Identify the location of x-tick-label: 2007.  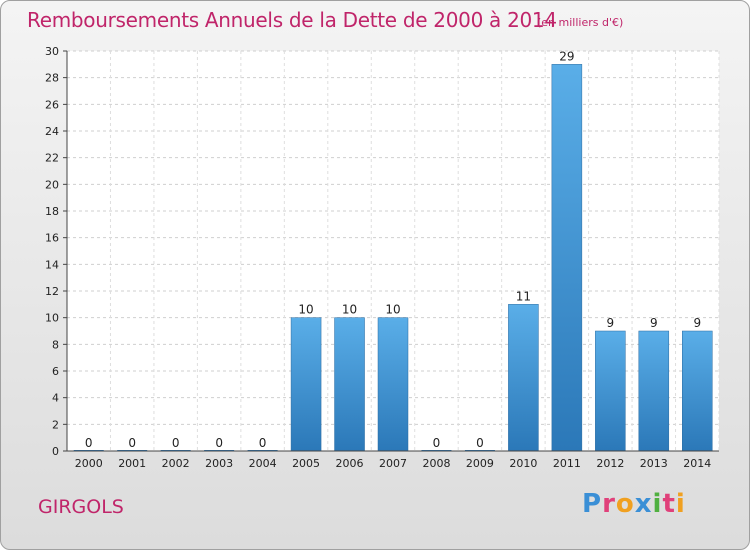
(393, 463).